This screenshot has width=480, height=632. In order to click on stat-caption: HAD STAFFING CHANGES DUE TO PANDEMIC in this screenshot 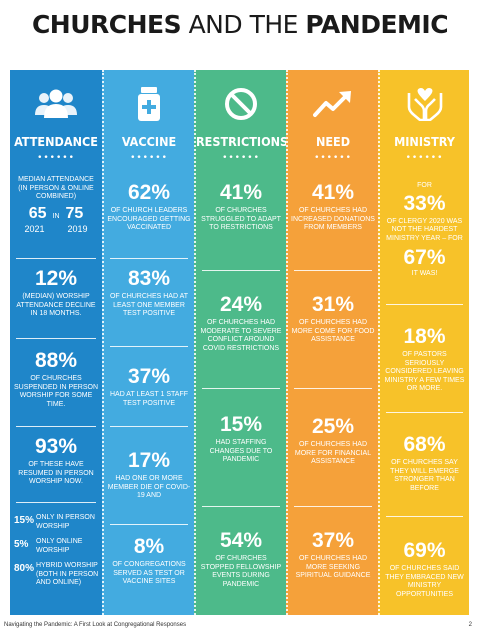, I will do `click(241, 451)`.